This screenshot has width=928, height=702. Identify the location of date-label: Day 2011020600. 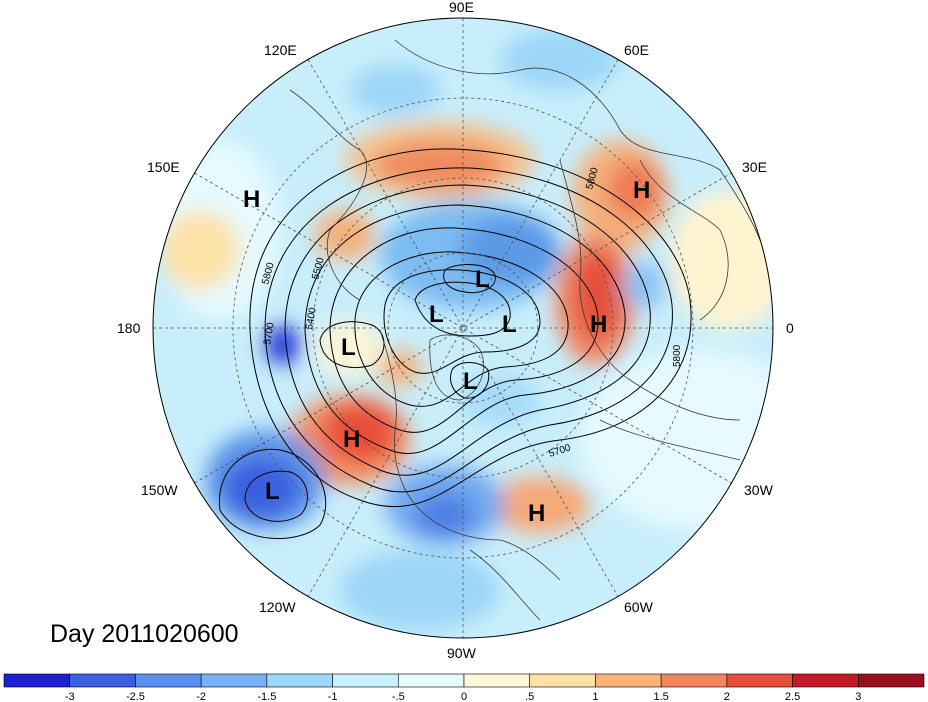
(144, 634).